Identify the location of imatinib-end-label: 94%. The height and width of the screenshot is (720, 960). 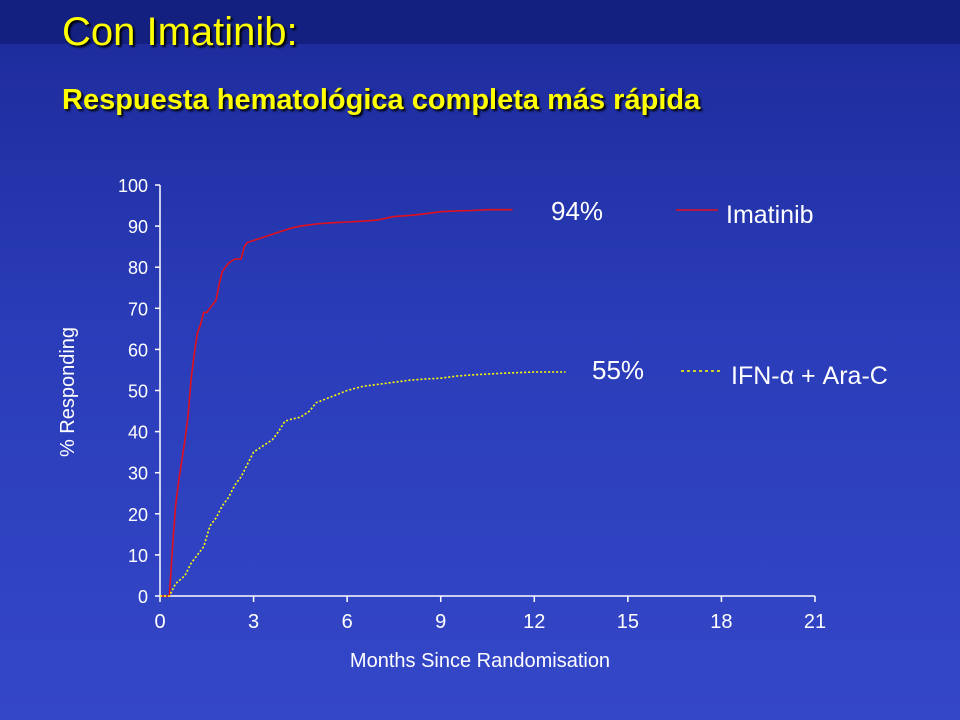
(577, 211).